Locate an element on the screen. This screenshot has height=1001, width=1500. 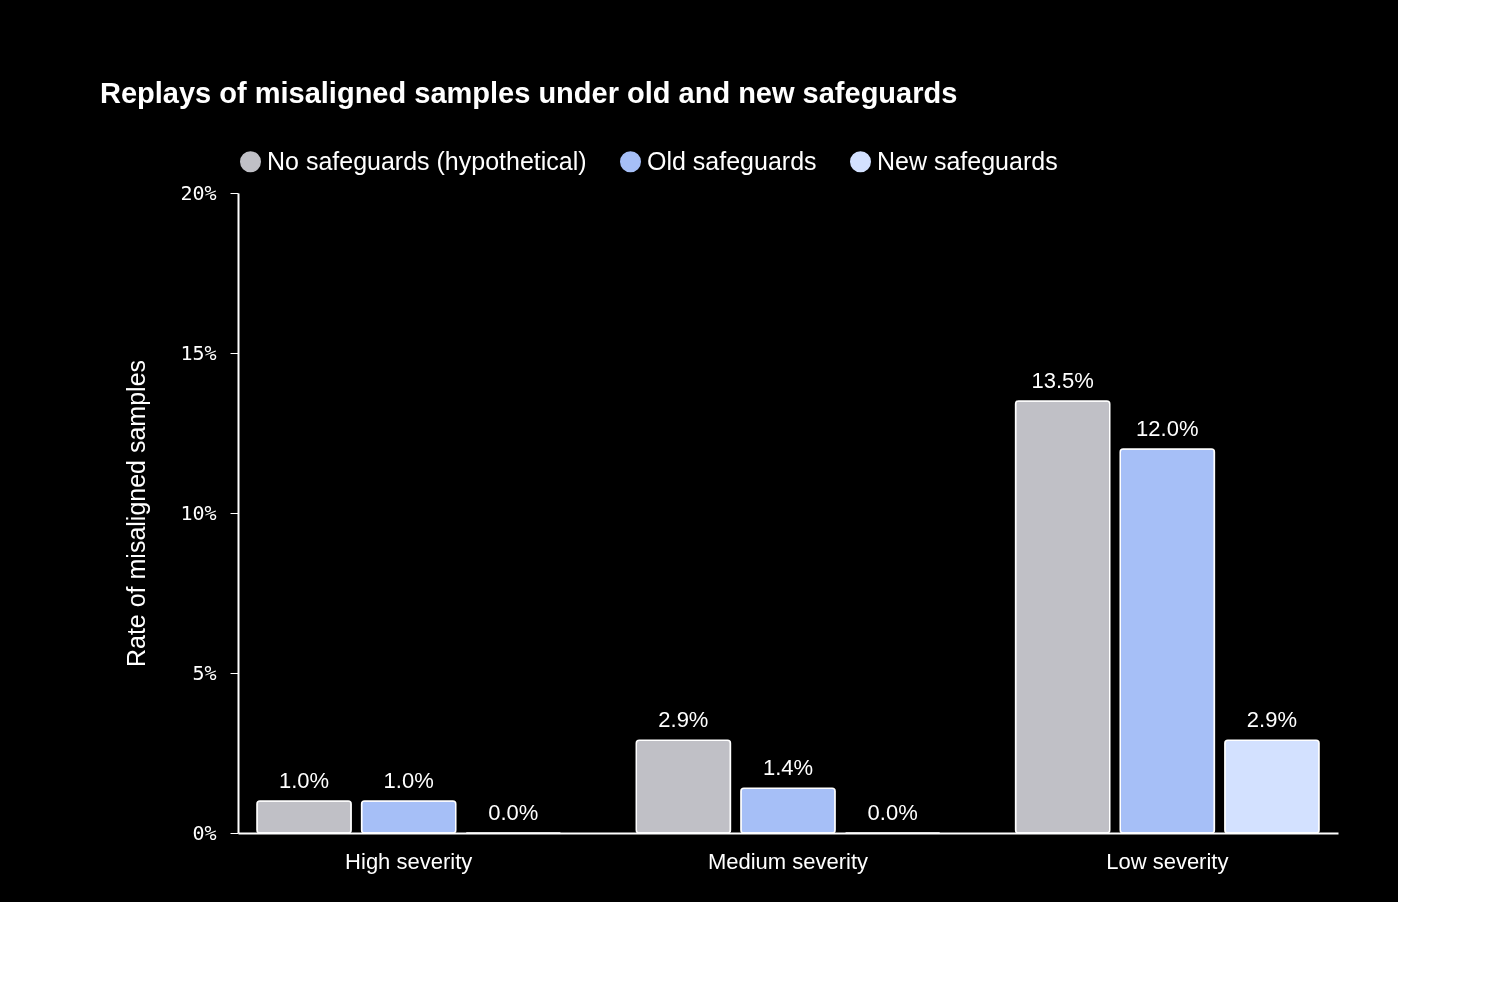
legend-label: New safeguards is located at coordinates (967, 160).